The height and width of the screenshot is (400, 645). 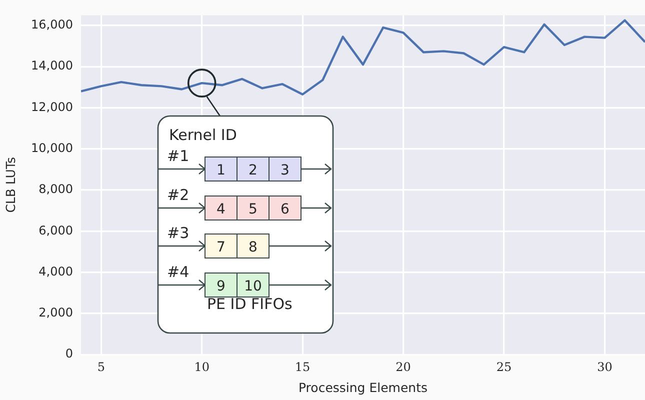 I want to click on x-tick-label: 30, so click(x=604, y=367).